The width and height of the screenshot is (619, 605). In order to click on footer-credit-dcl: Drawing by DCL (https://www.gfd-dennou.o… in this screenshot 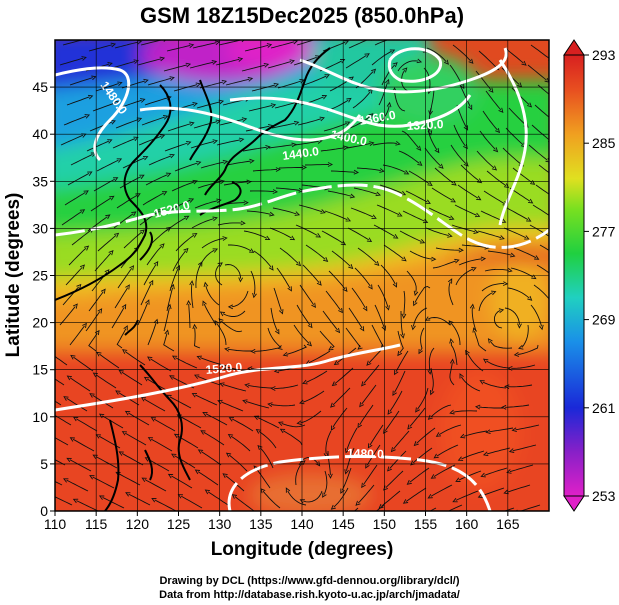, I will do `click(309, 581)`.